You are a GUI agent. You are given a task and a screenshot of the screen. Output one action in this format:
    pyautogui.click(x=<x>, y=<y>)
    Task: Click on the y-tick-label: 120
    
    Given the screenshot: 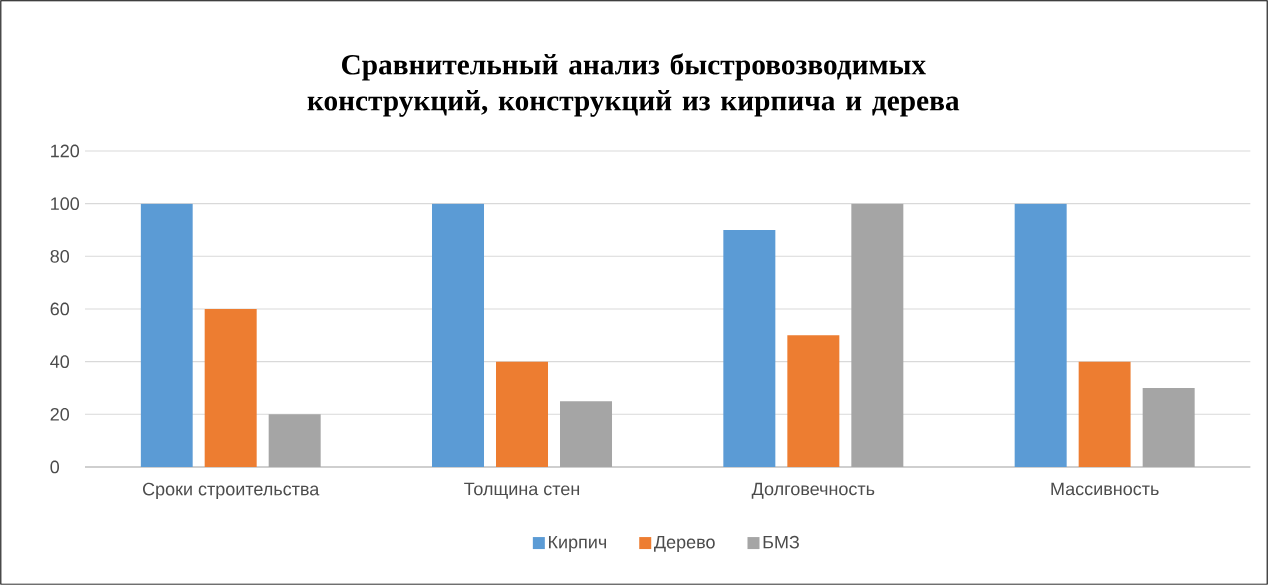 What is the action you would take?
    pyautogui.click(x=65, y=151)
    